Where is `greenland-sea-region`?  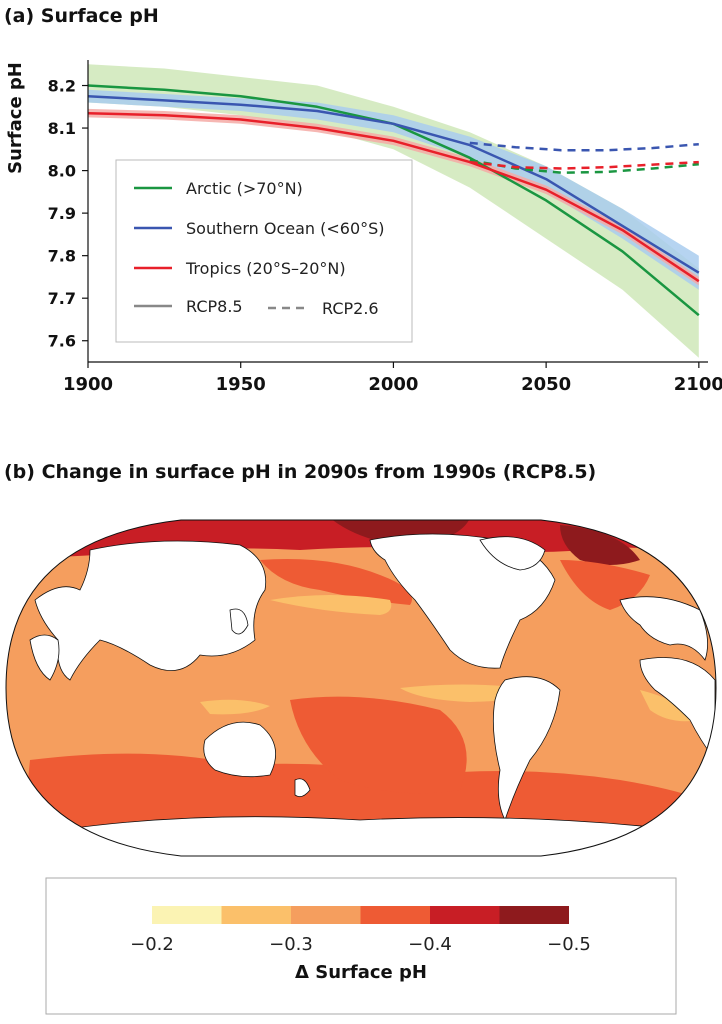
greenland-sea-region is located at coordinates (600, 545).